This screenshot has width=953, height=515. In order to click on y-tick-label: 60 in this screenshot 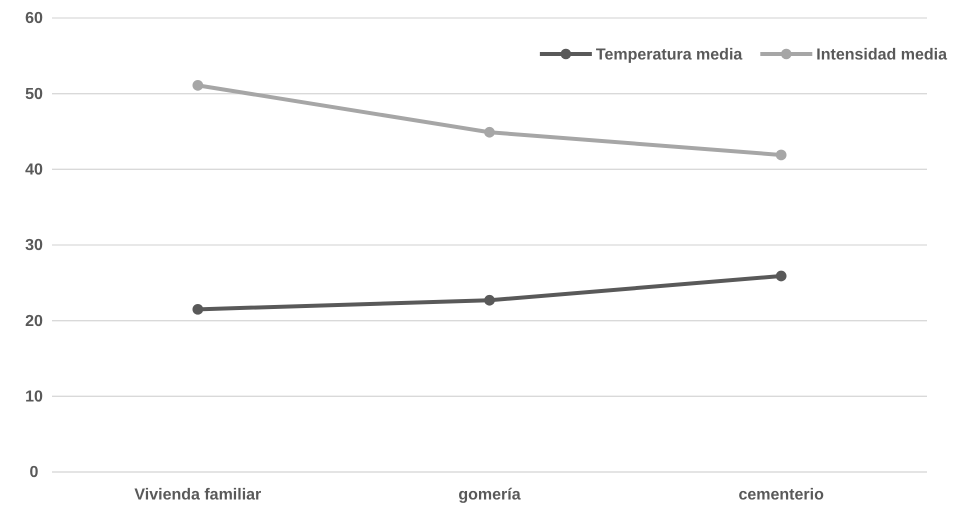, I will do `click(34, 19)`.